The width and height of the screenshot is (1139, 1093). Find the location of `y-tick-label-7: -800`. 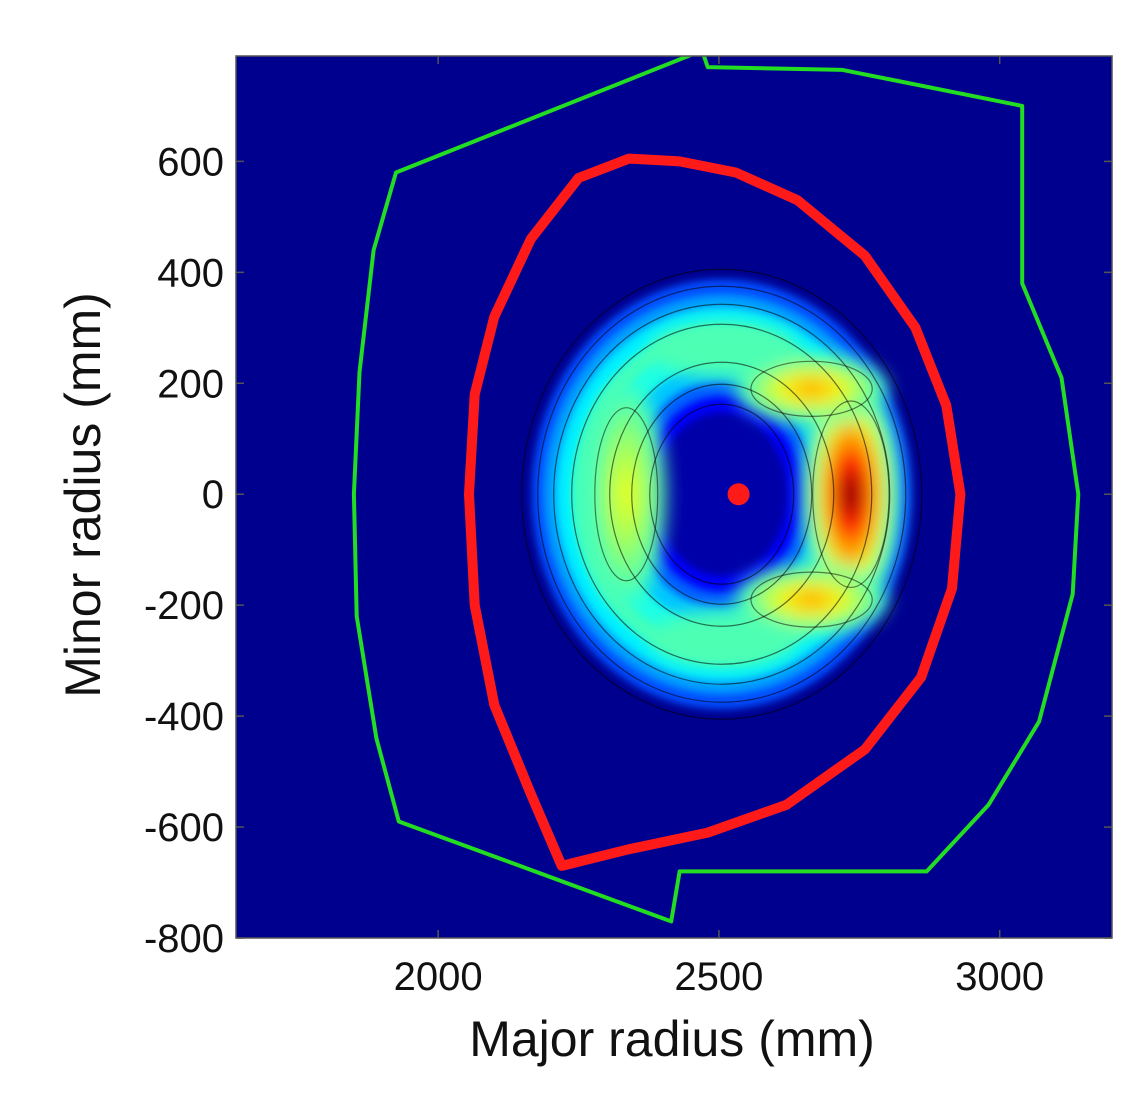

y-tick-label-7: -800 is located at coordinates (184, 939).